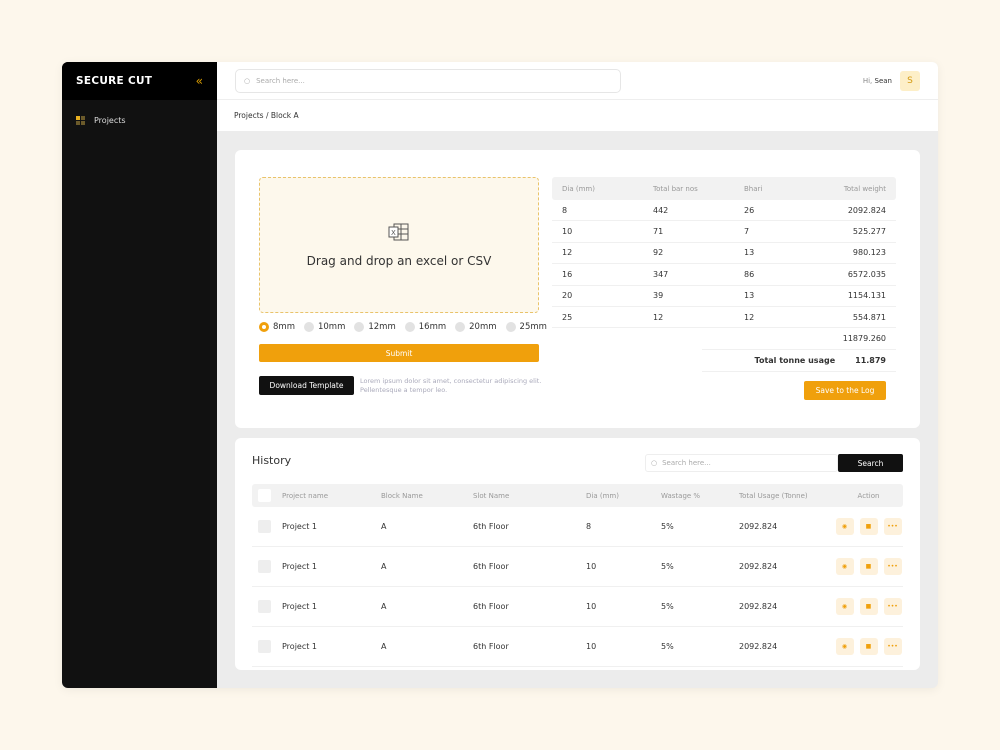 The image size is (1000, 750). Describe the element at coordinates (749, 210) in the screenshot. I see `table-cell: 26` at that location.